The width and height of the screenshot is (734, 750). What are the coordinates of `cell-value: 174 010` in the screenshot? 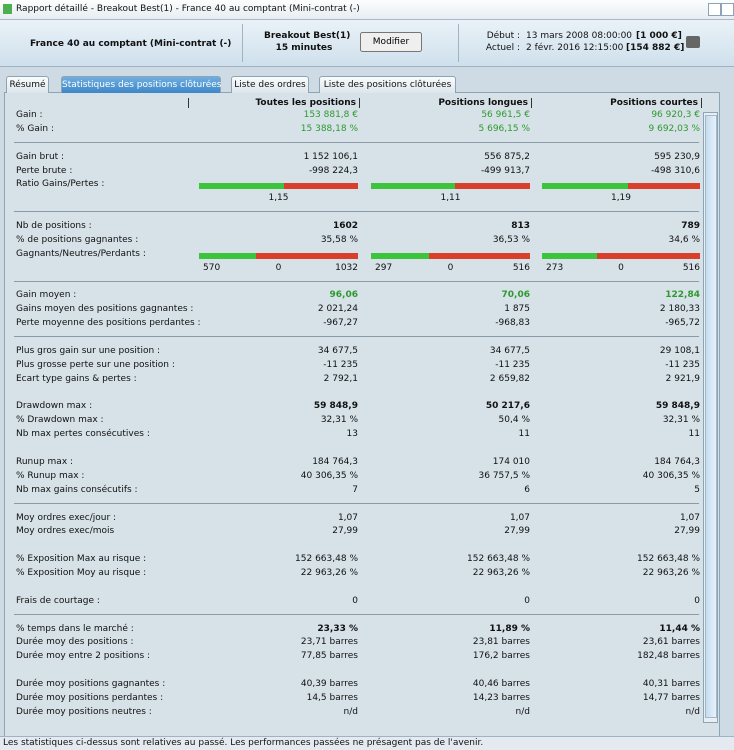 It's located at (511, 462).